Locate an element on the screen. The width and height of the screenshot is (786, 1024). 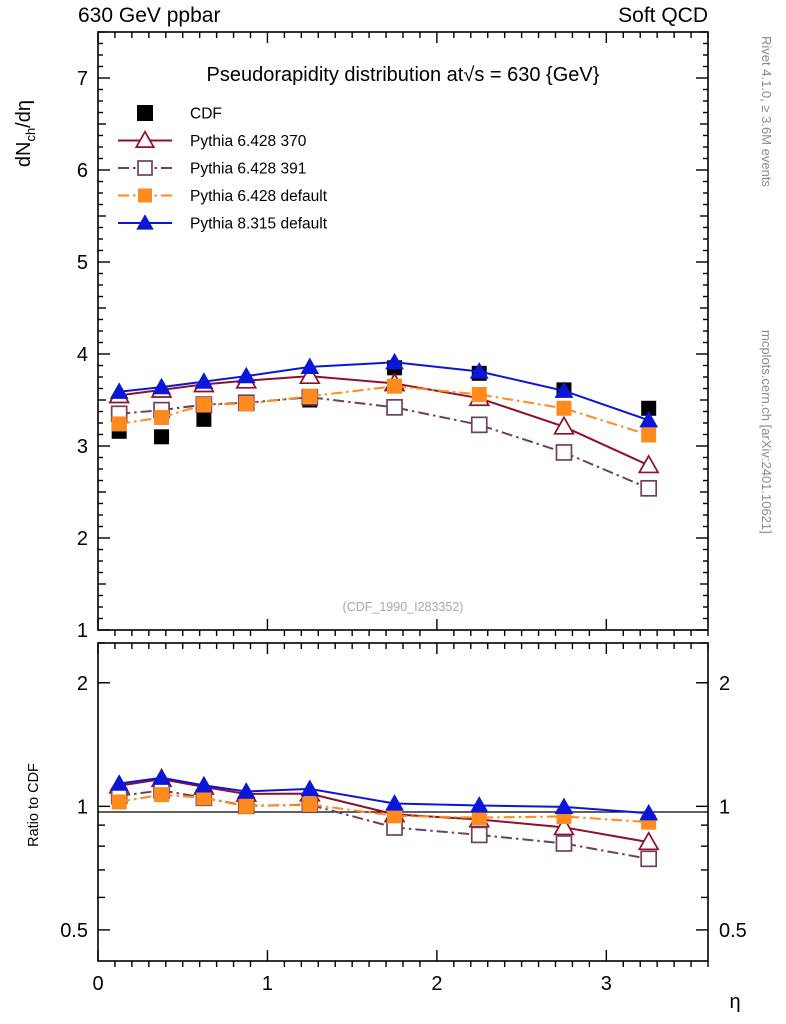
legend-item: Pythia 6.428 370 is located at coordinates (212, 140).